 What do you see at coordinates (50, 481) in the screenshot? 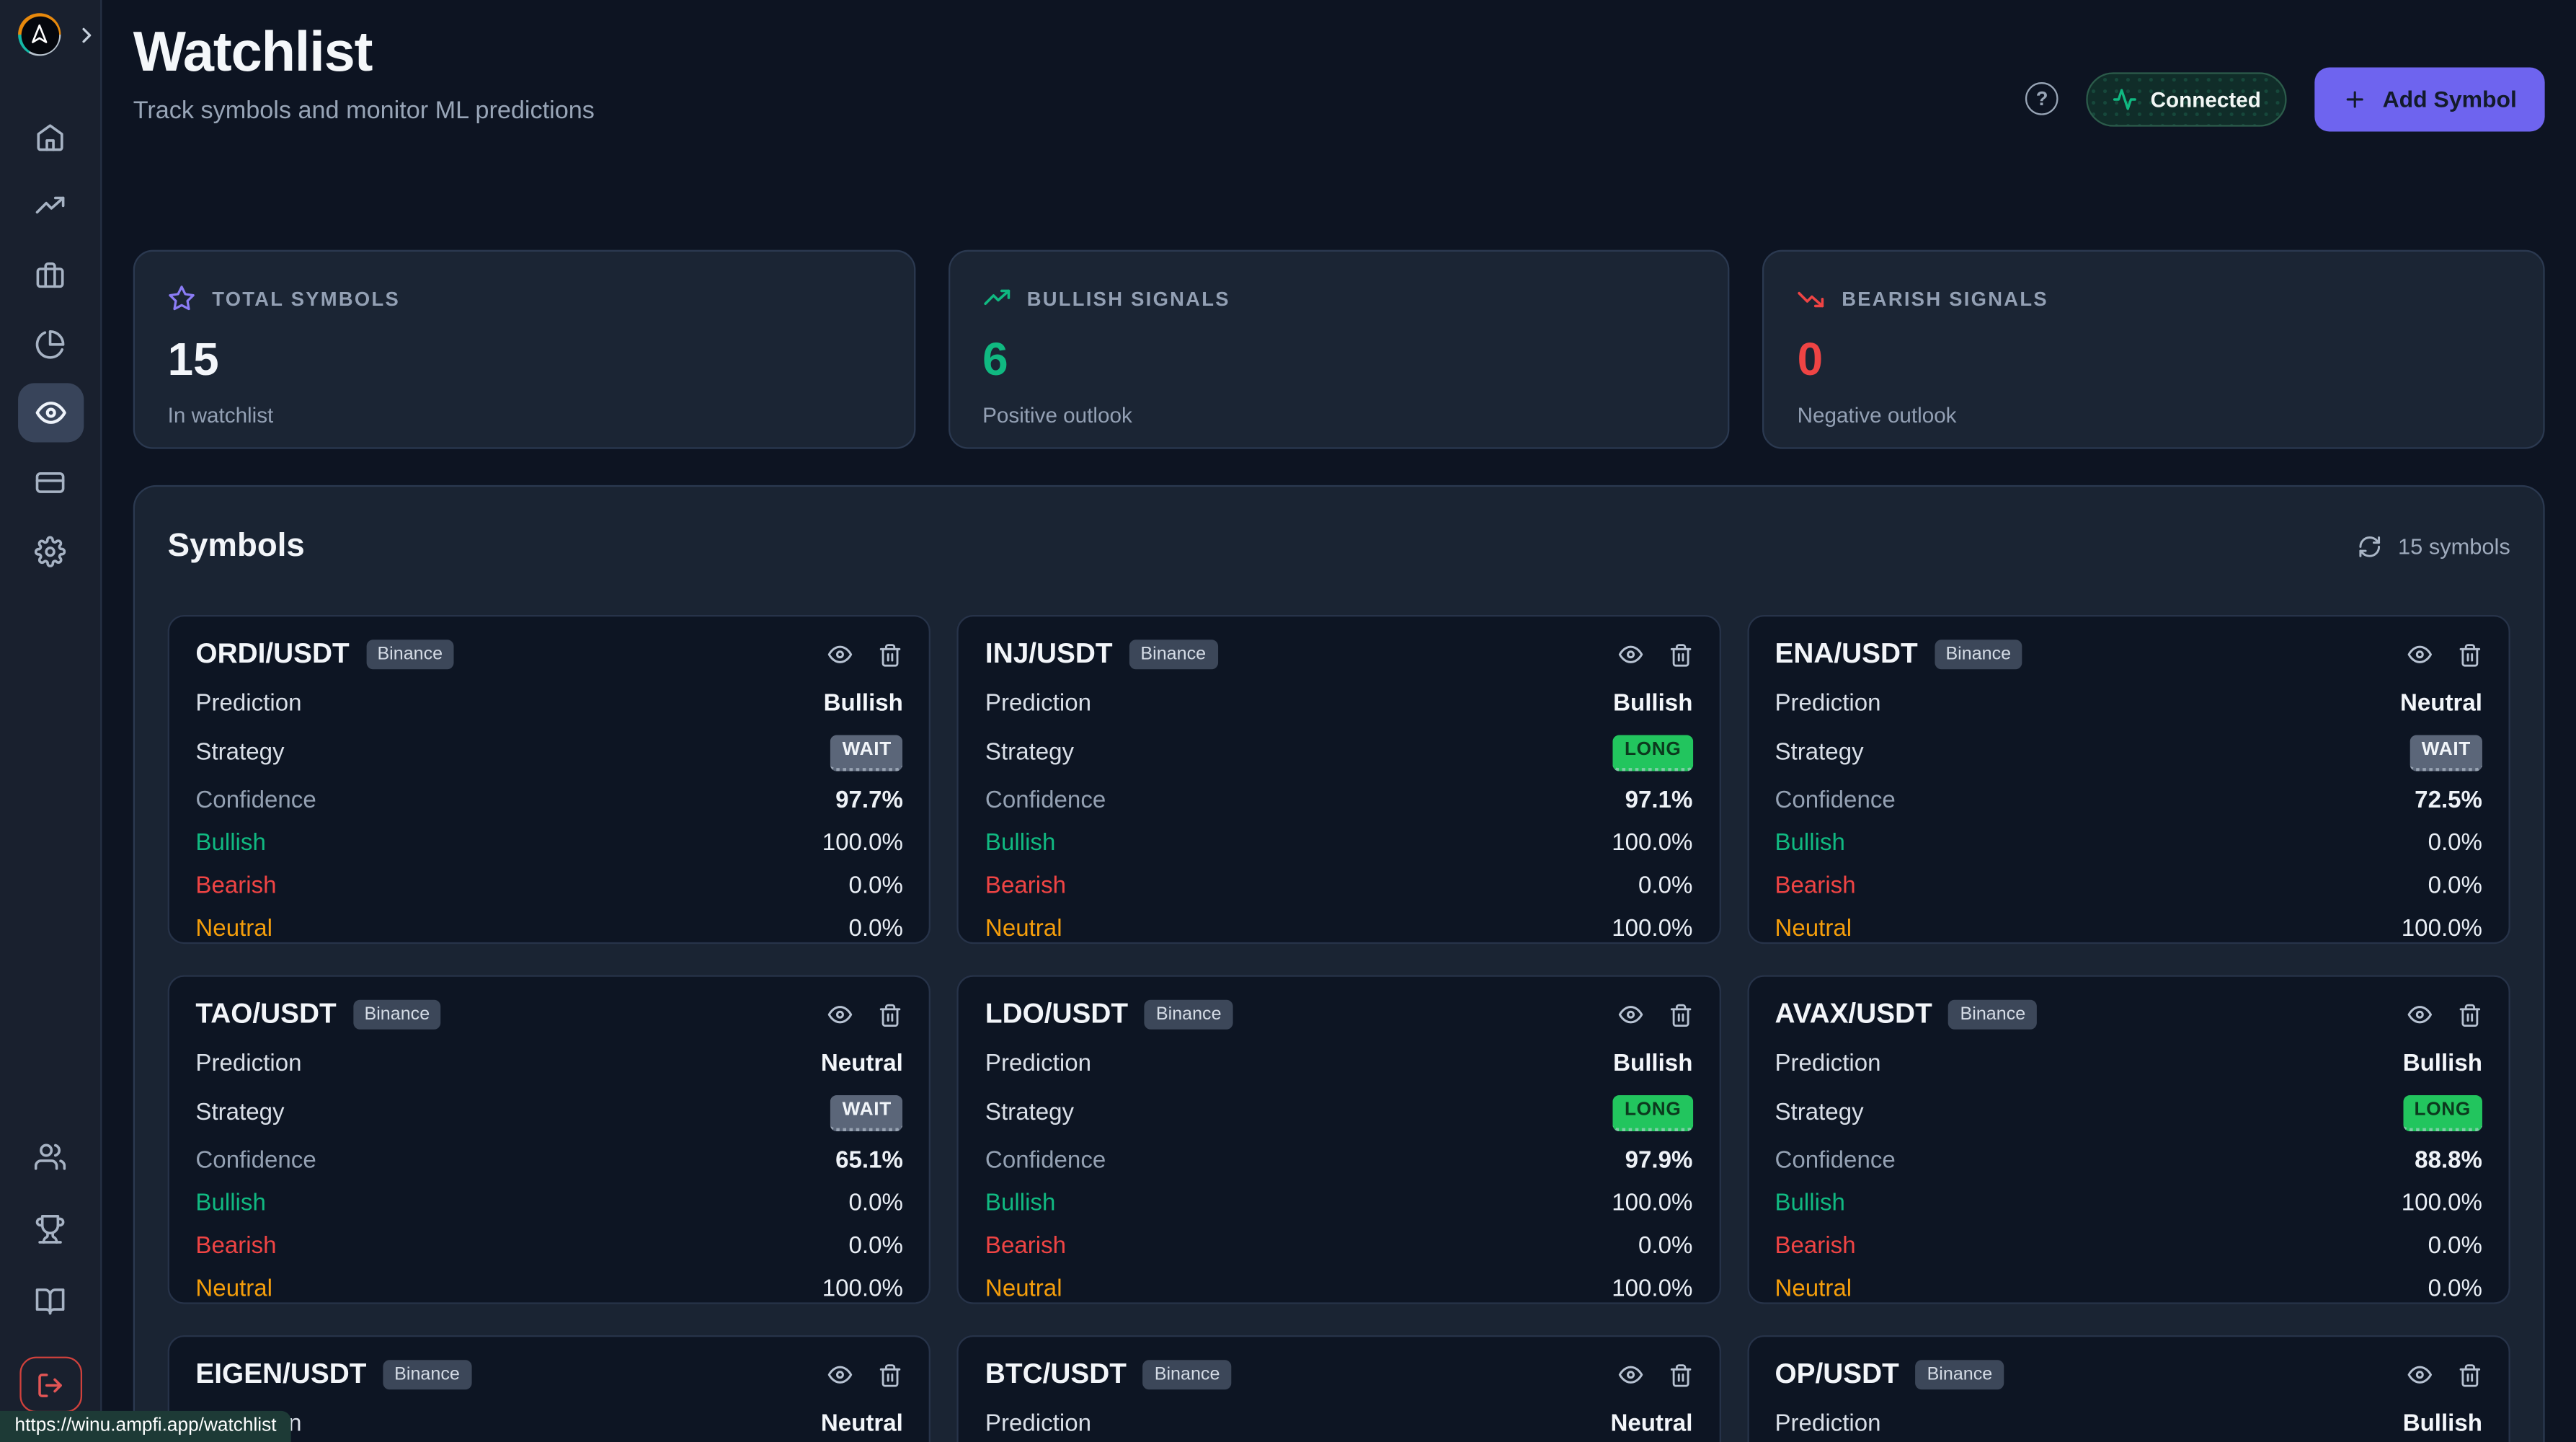
I see `sidebar-item-wallet` at bounding box center [50, 481].